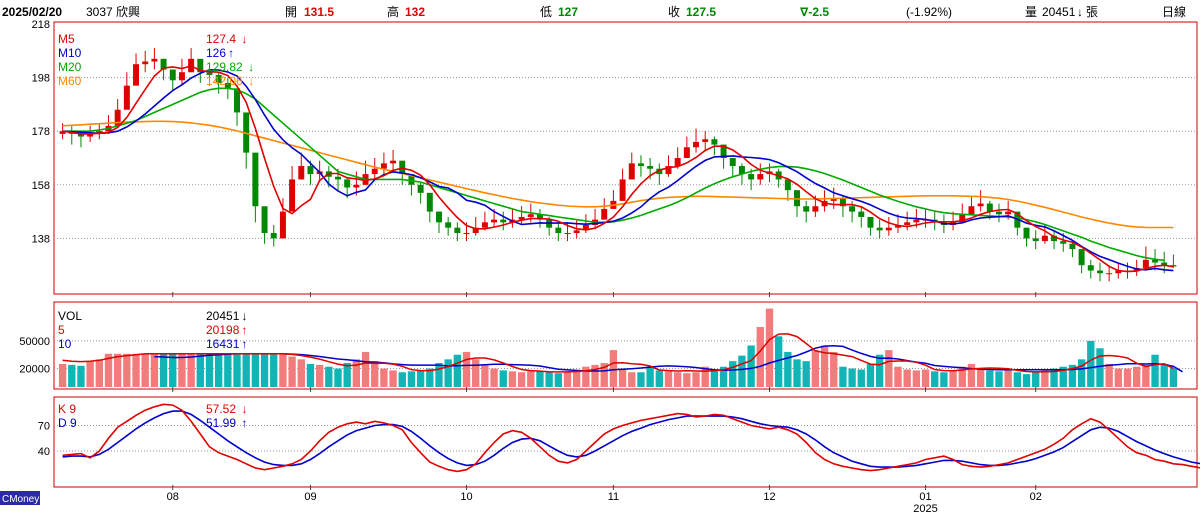 Image resolution: width=1200 pixels, height=514 pixels. Describe the element at coordinates (1174, 11) in the screenshot. I see `header-period: 日線` at that location.